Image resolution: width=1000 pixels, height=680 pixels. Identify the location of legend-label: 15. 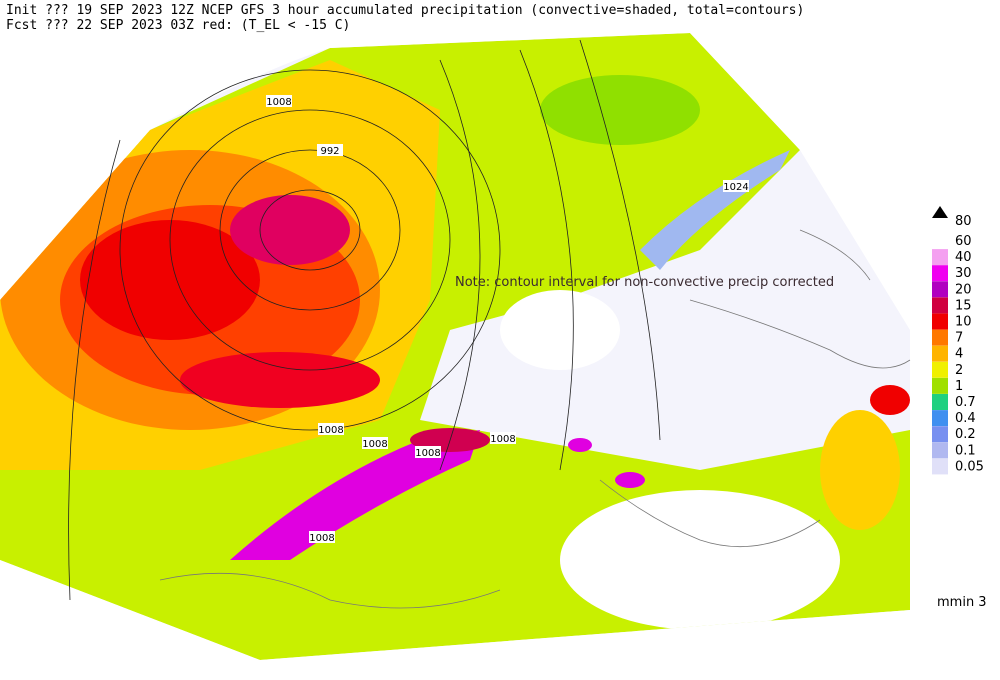
(963, 305).